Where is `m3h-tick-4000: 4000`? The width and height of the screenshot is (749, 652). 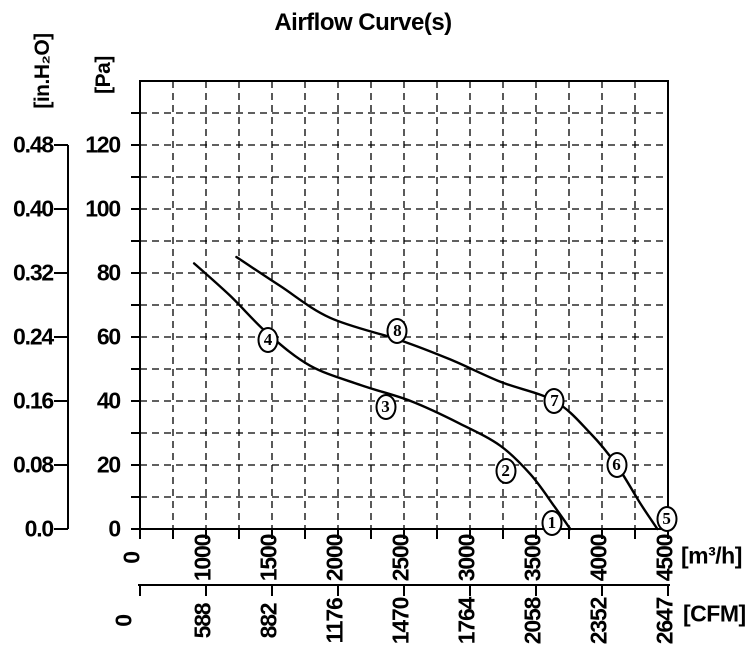
m3h-tick-4000: 4000 is located at coordinates (598, 558).